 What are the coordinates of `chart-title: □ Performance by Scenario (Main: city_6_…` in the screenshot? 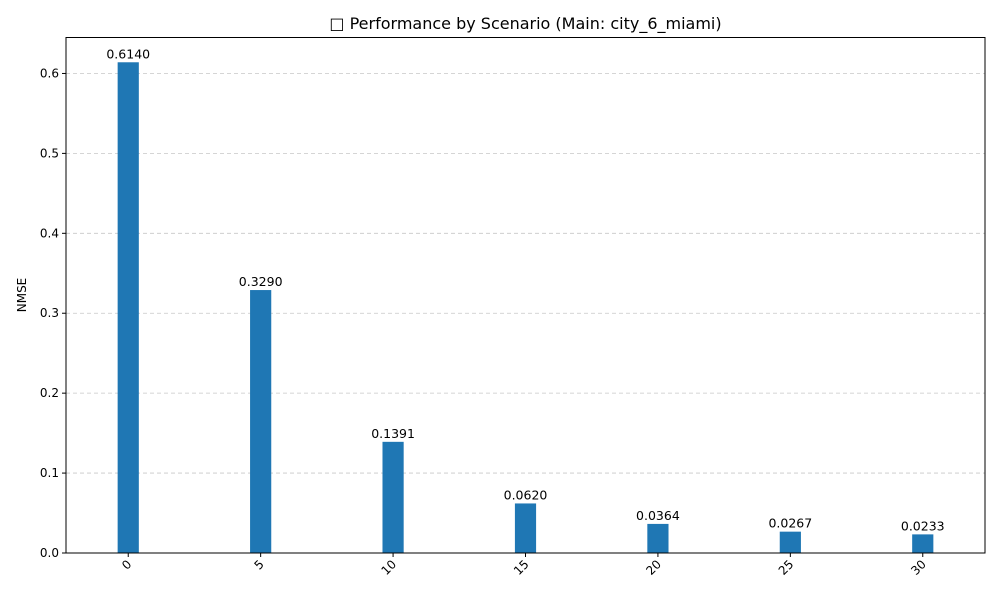 It's located at (525, 24).